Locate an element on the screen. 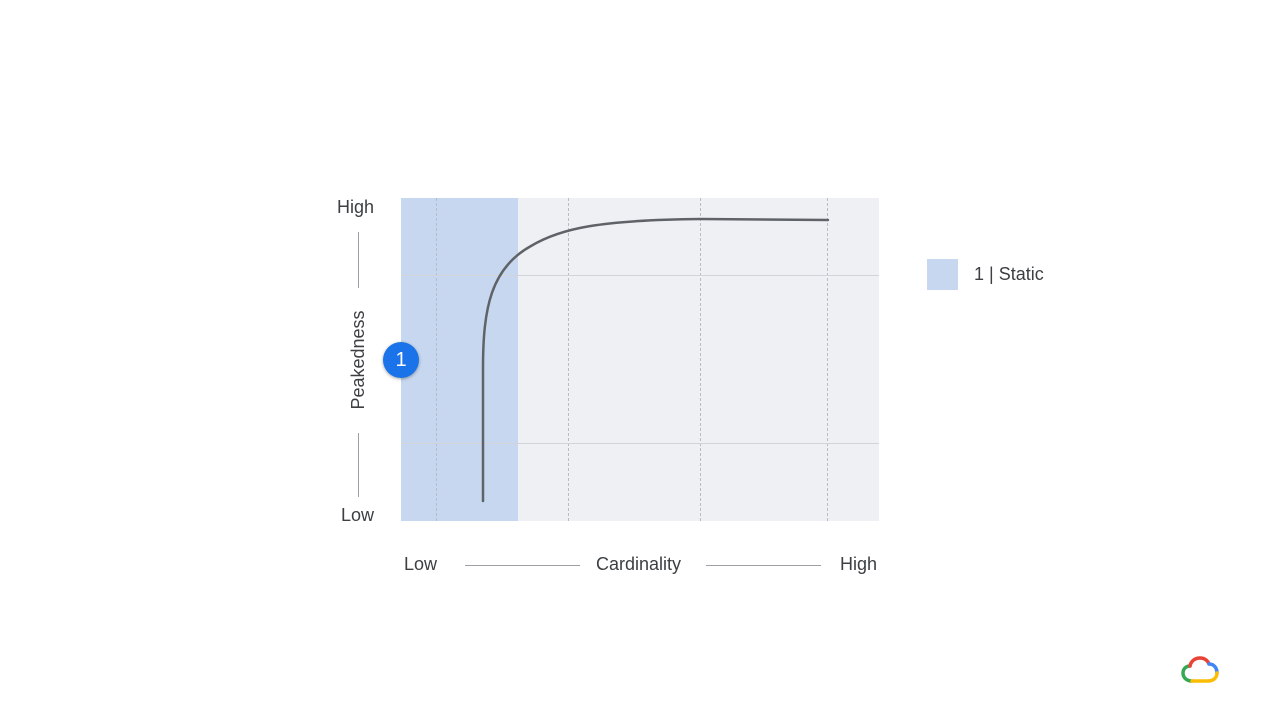 Image resolution: width=1280 pixels, height=720 pixels. google-cloud-icon is located at coordinates (1200, 673).